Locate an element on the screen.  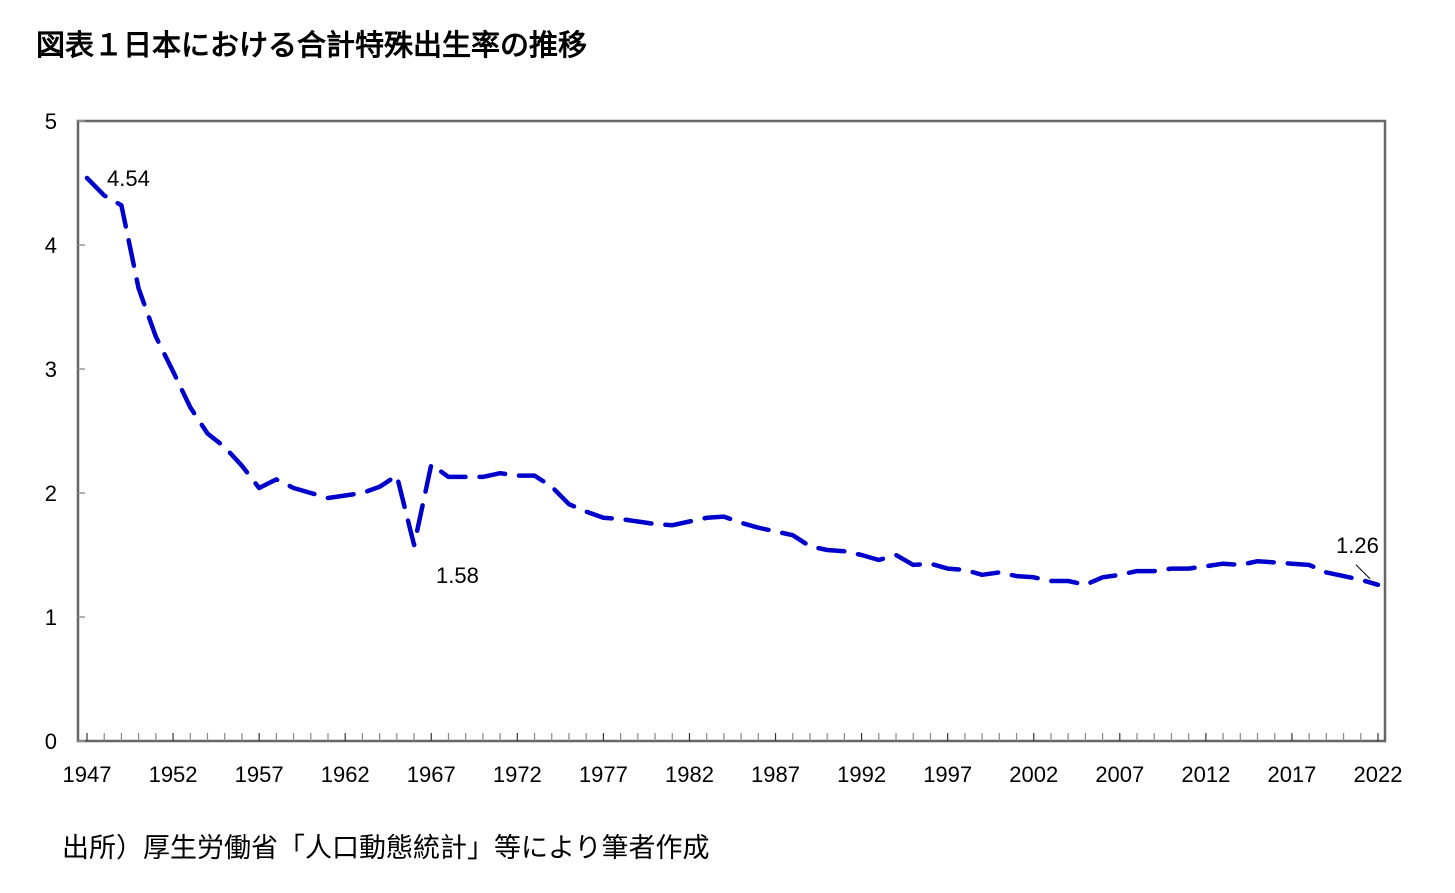
source-note: 出所）厚生労働省「人口動態統計」等により筆者作成 is located at coordinates (386, 848).